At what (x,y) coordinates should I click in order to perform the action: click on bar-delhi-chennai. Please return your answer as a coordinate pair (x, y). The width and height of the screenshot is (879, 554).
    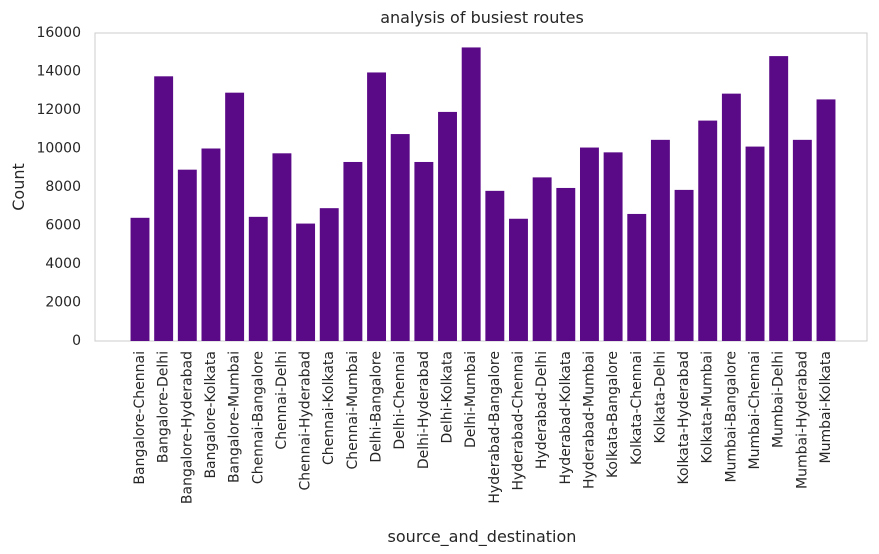
    Looking at the image, I should click on (400, 237).